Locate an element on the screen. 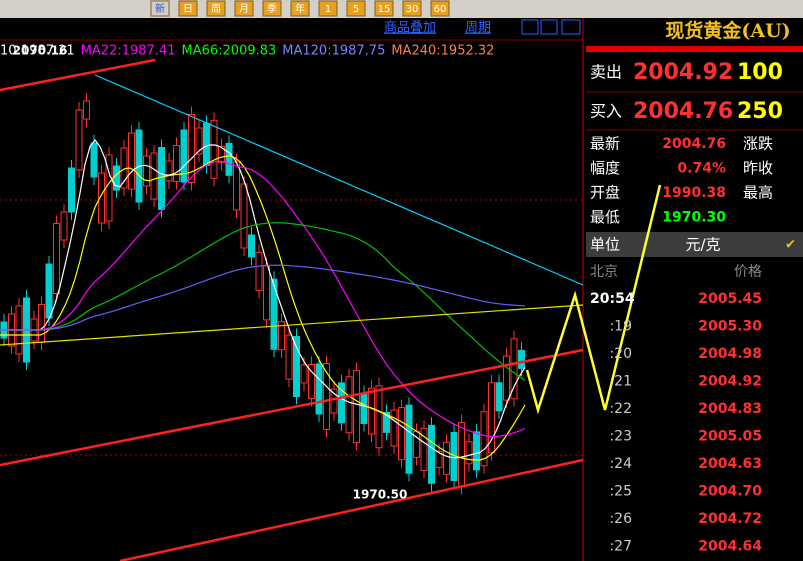  stat-label: 昨收 is located at coordinates (758, 168).